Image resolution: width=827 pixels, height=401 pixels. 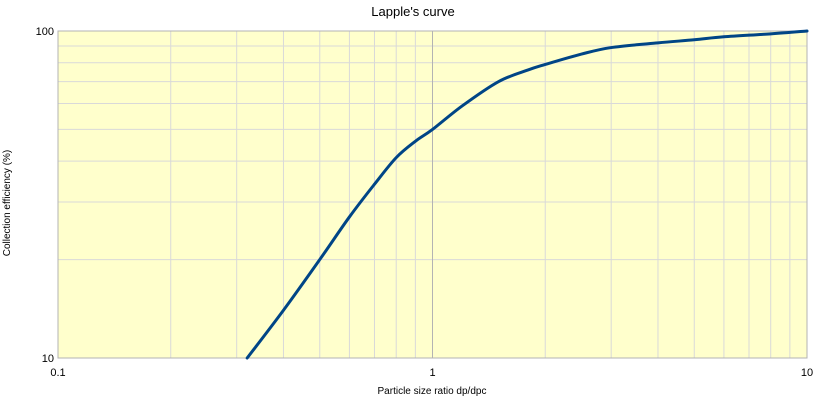 What do you see at coordinates (807, 373) in the screenshot?
I see `x-tick-label: 10` at bounding box center [807, 373].